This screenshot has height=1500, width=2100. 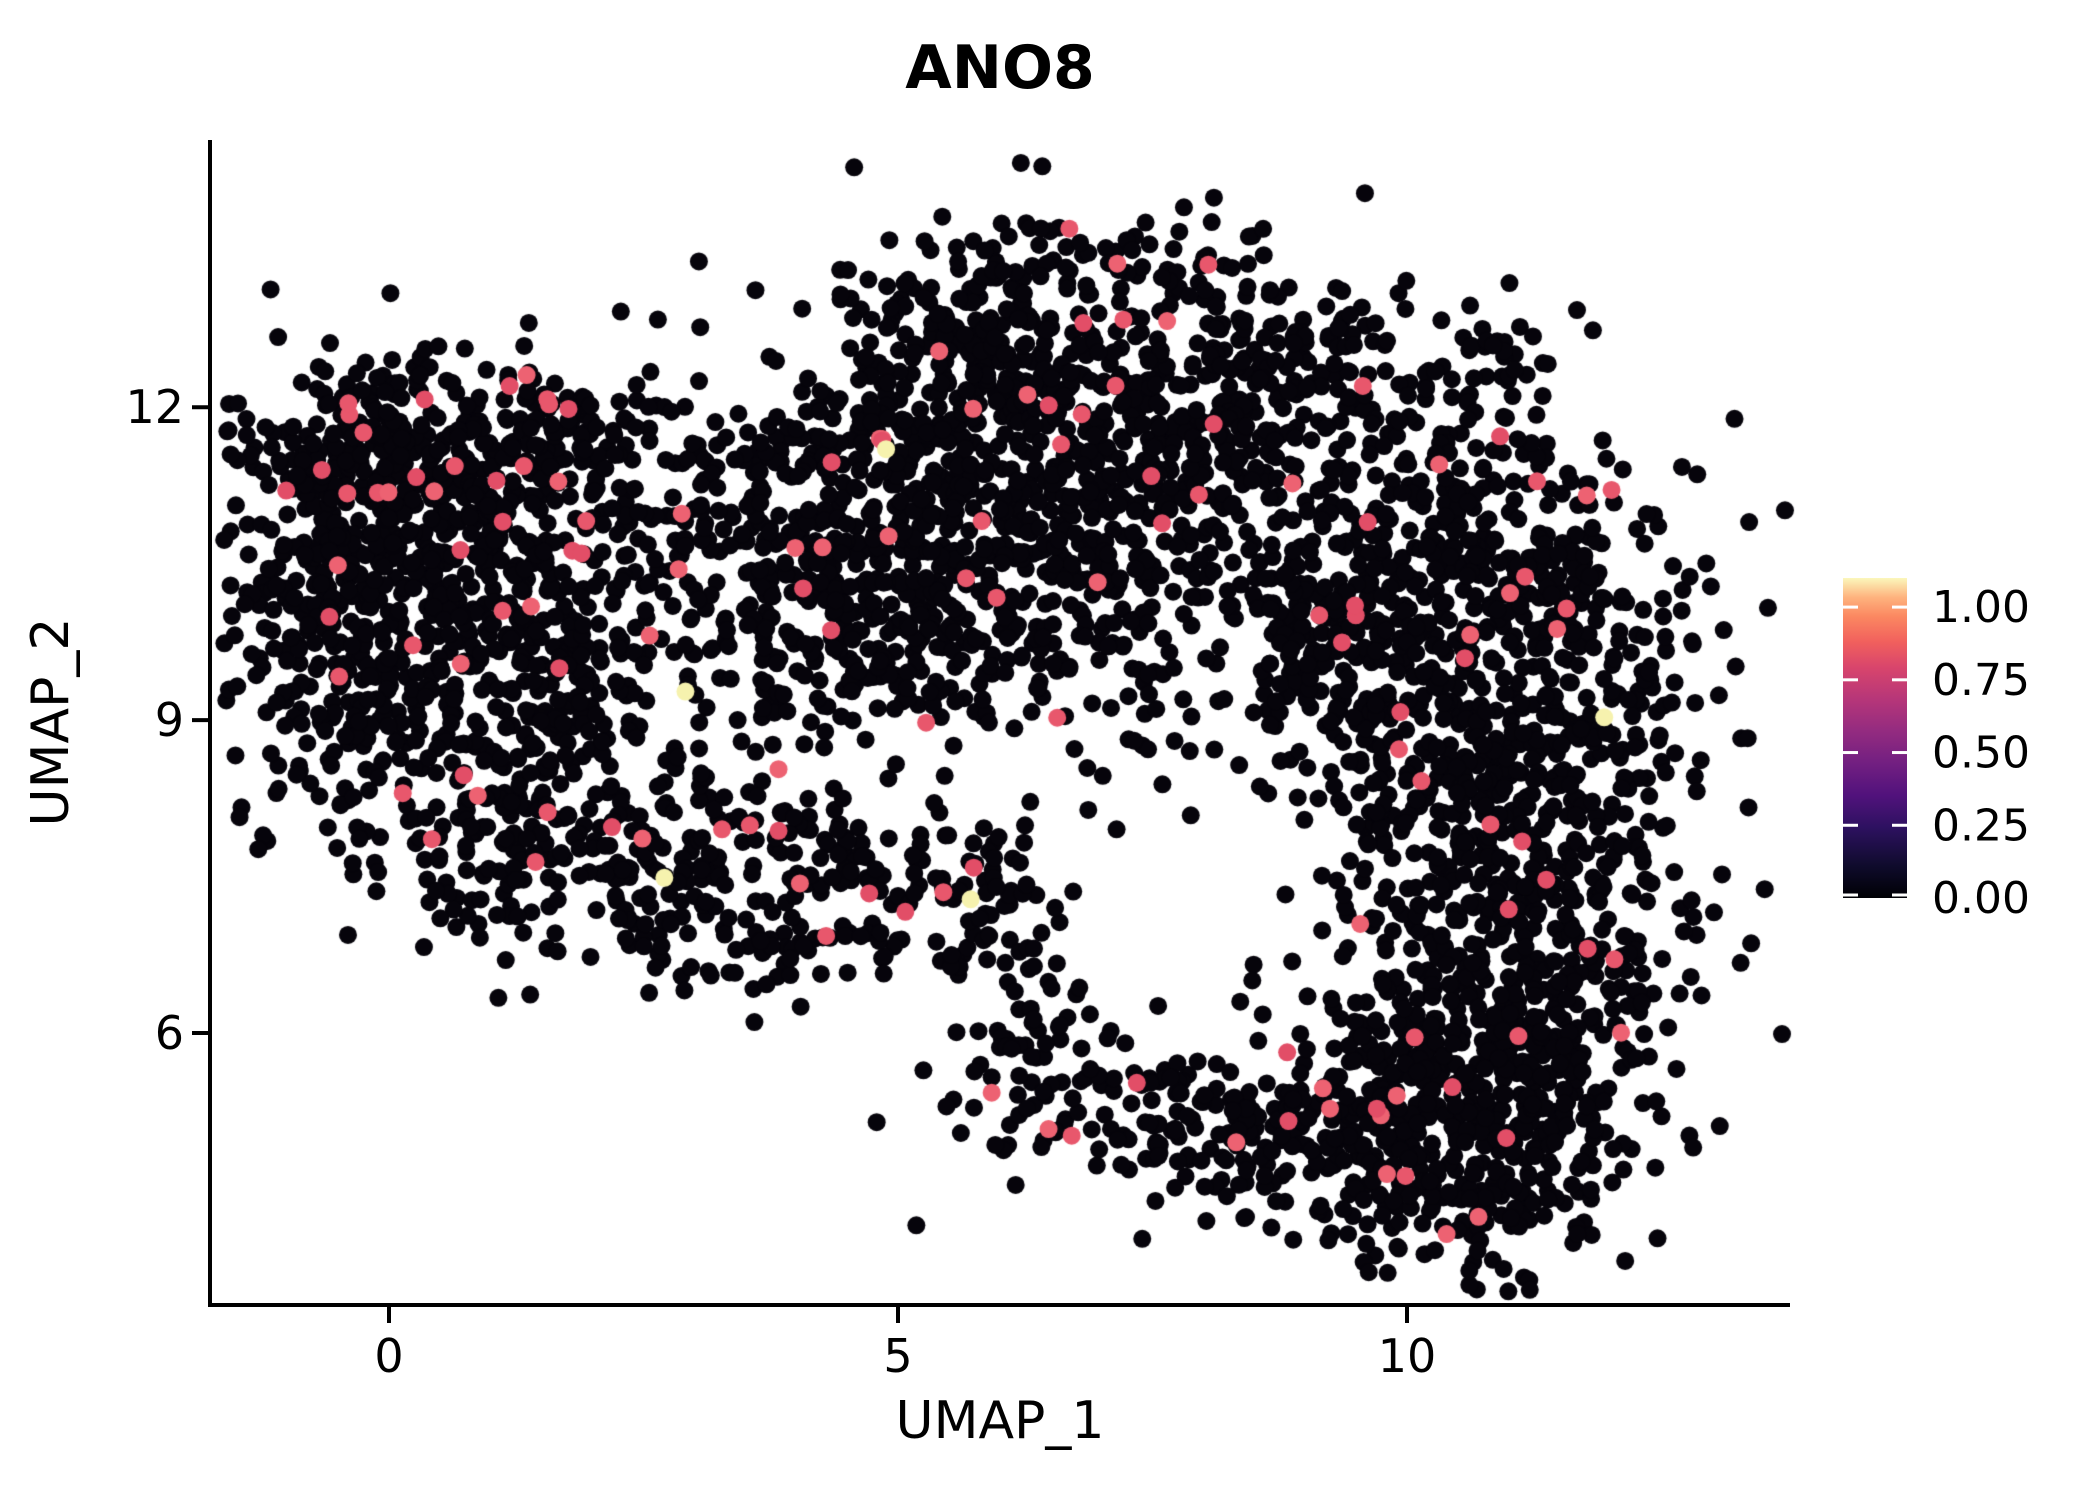 I want to click on x-axis-title: UMAP_1, so click(x=1000, y=1421).